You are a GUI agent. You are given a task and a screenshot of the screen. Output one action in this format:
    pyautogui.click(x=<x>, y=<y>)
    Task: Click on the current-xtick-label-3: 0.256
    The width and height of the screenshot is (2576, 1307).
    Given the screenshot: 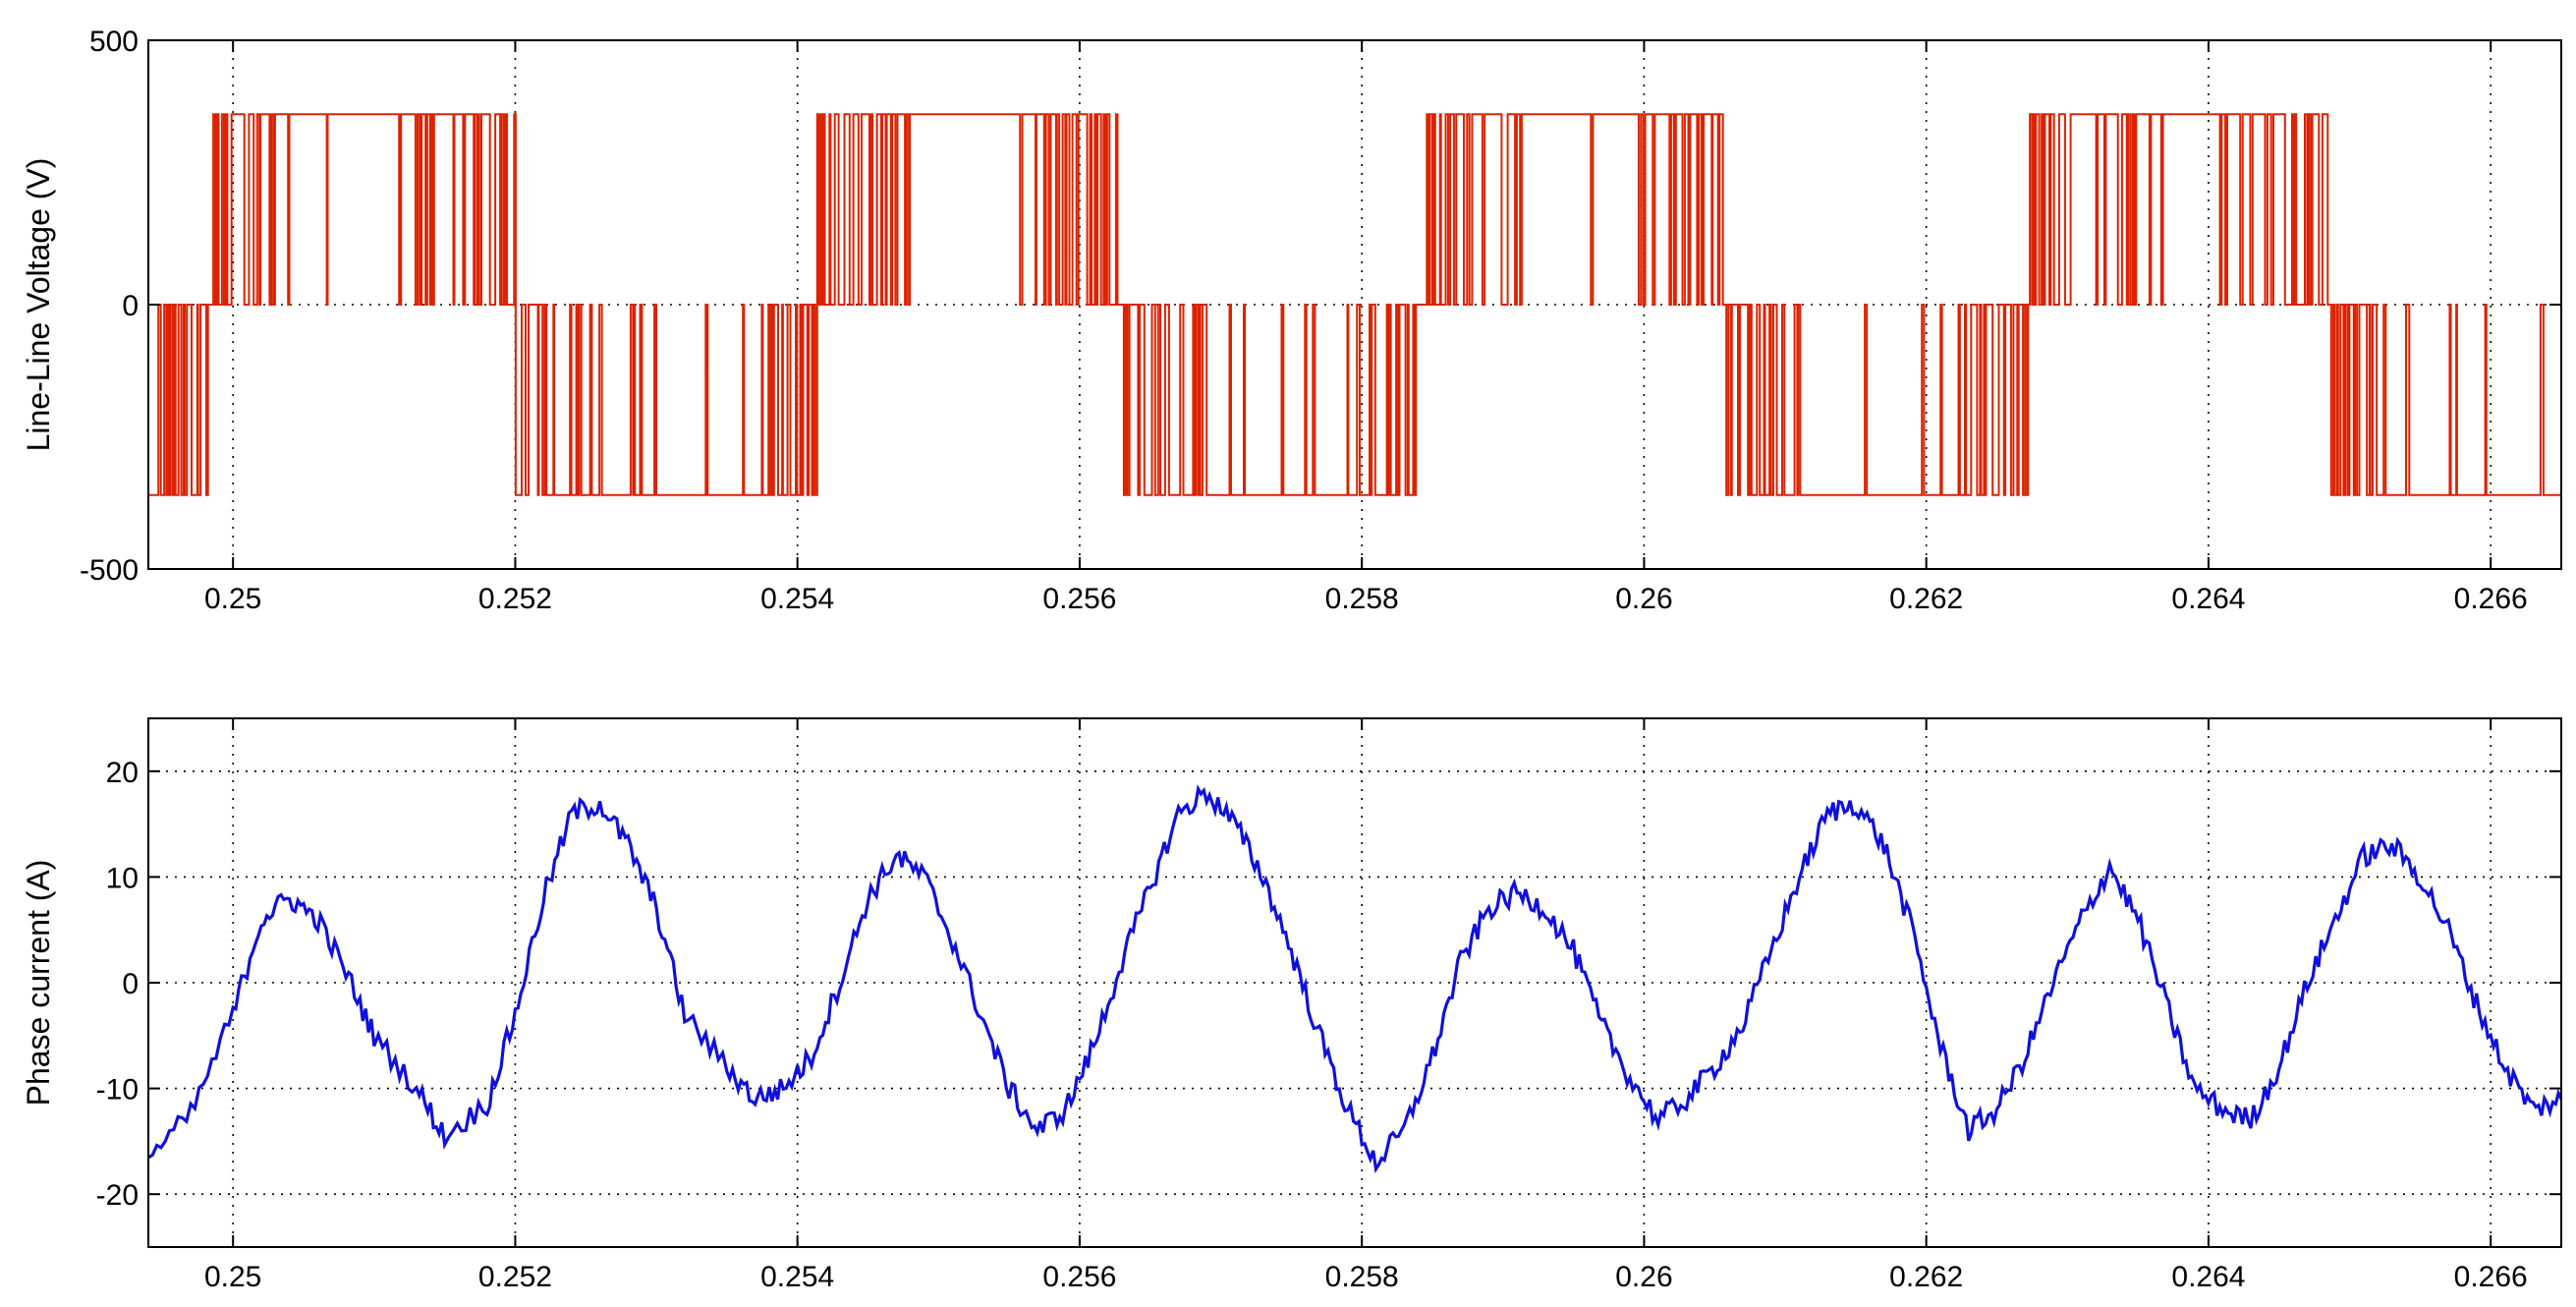 What is the action you would take?
    pyautogui.click(x=1079, y=1277)
    